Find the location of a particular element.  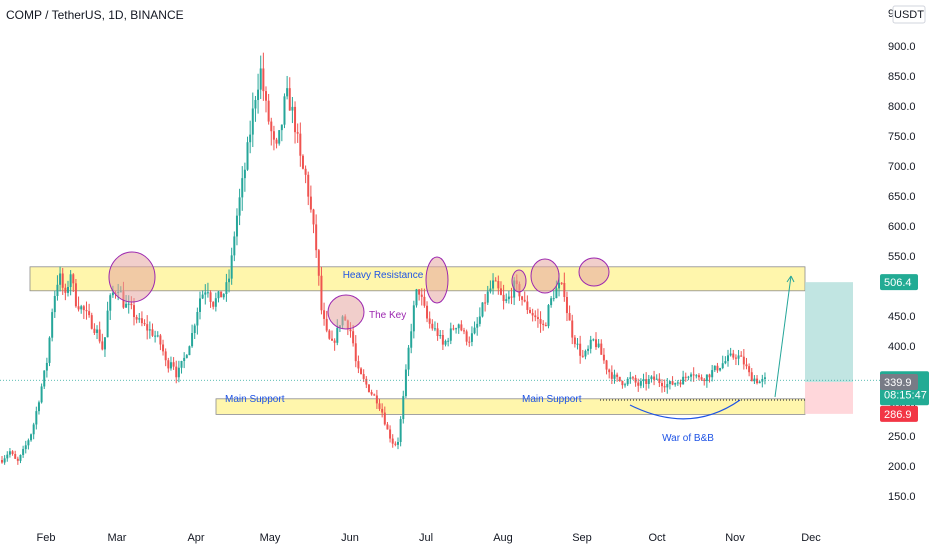

price-tag-stop: 286.9 is located at coordinates (899, 413).